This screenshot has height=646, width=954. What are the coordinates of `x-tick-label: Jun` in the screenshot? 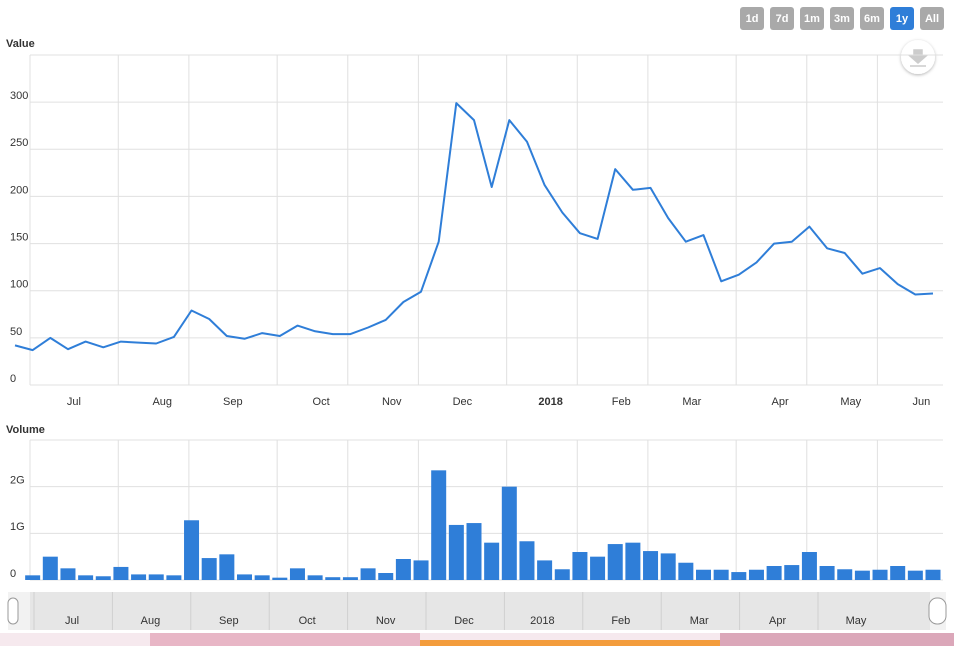 It's located at (921, 402).